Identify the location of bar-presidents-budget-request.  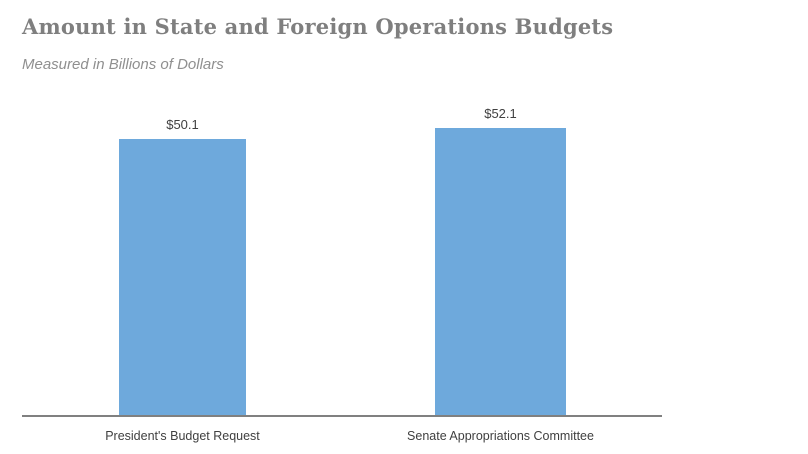
(182, 277).